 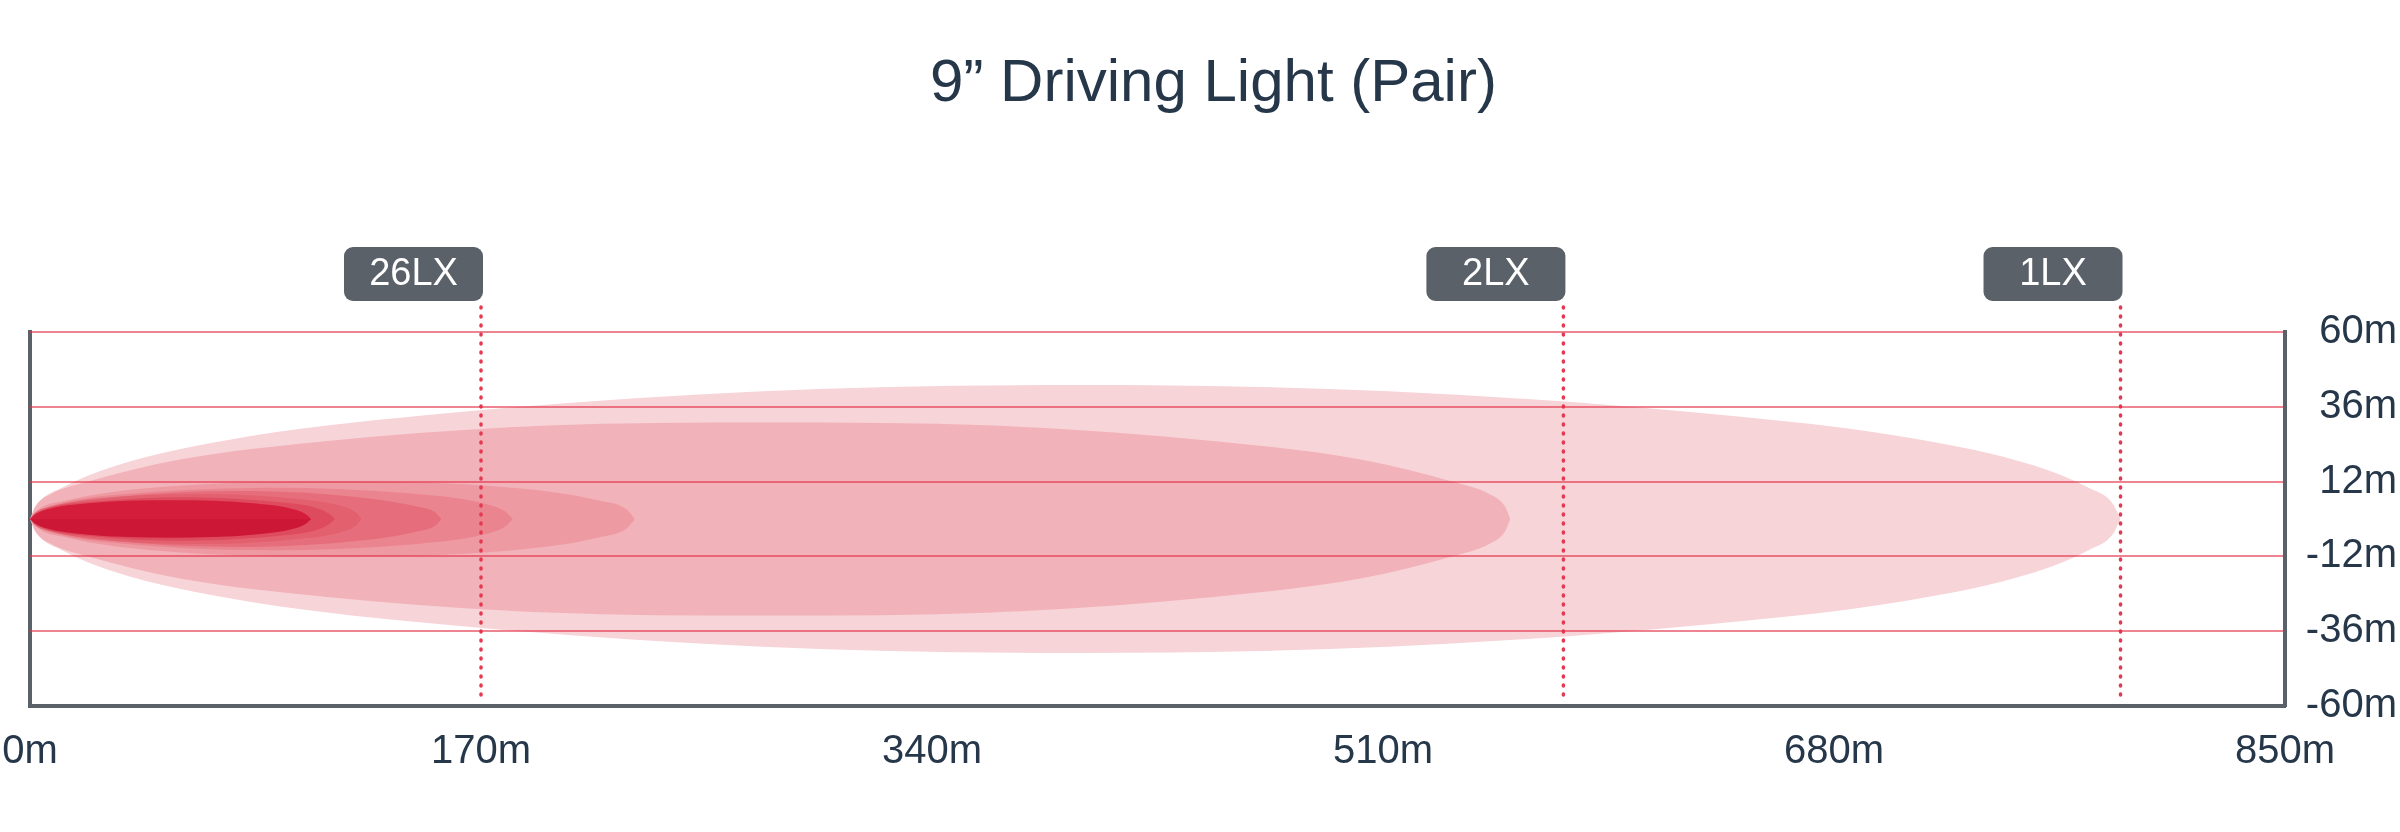 I want to click on x-tick-label: 340m, so click(x=932, y=749).